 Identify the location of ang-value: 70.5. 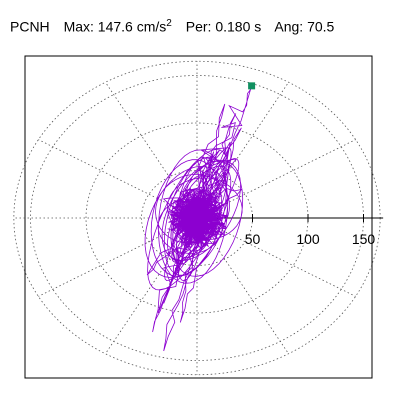
(321, 26).